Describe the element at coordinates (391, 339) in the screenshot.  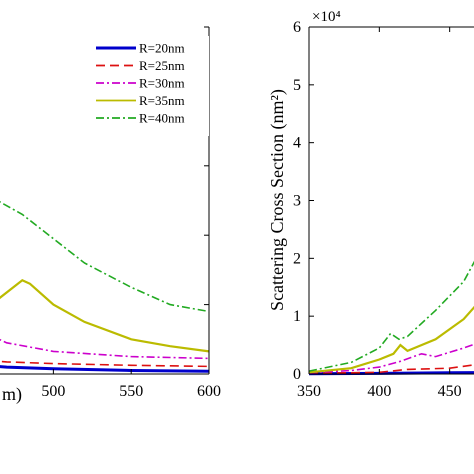
I see `right-series-line-r-35nm` at that location.